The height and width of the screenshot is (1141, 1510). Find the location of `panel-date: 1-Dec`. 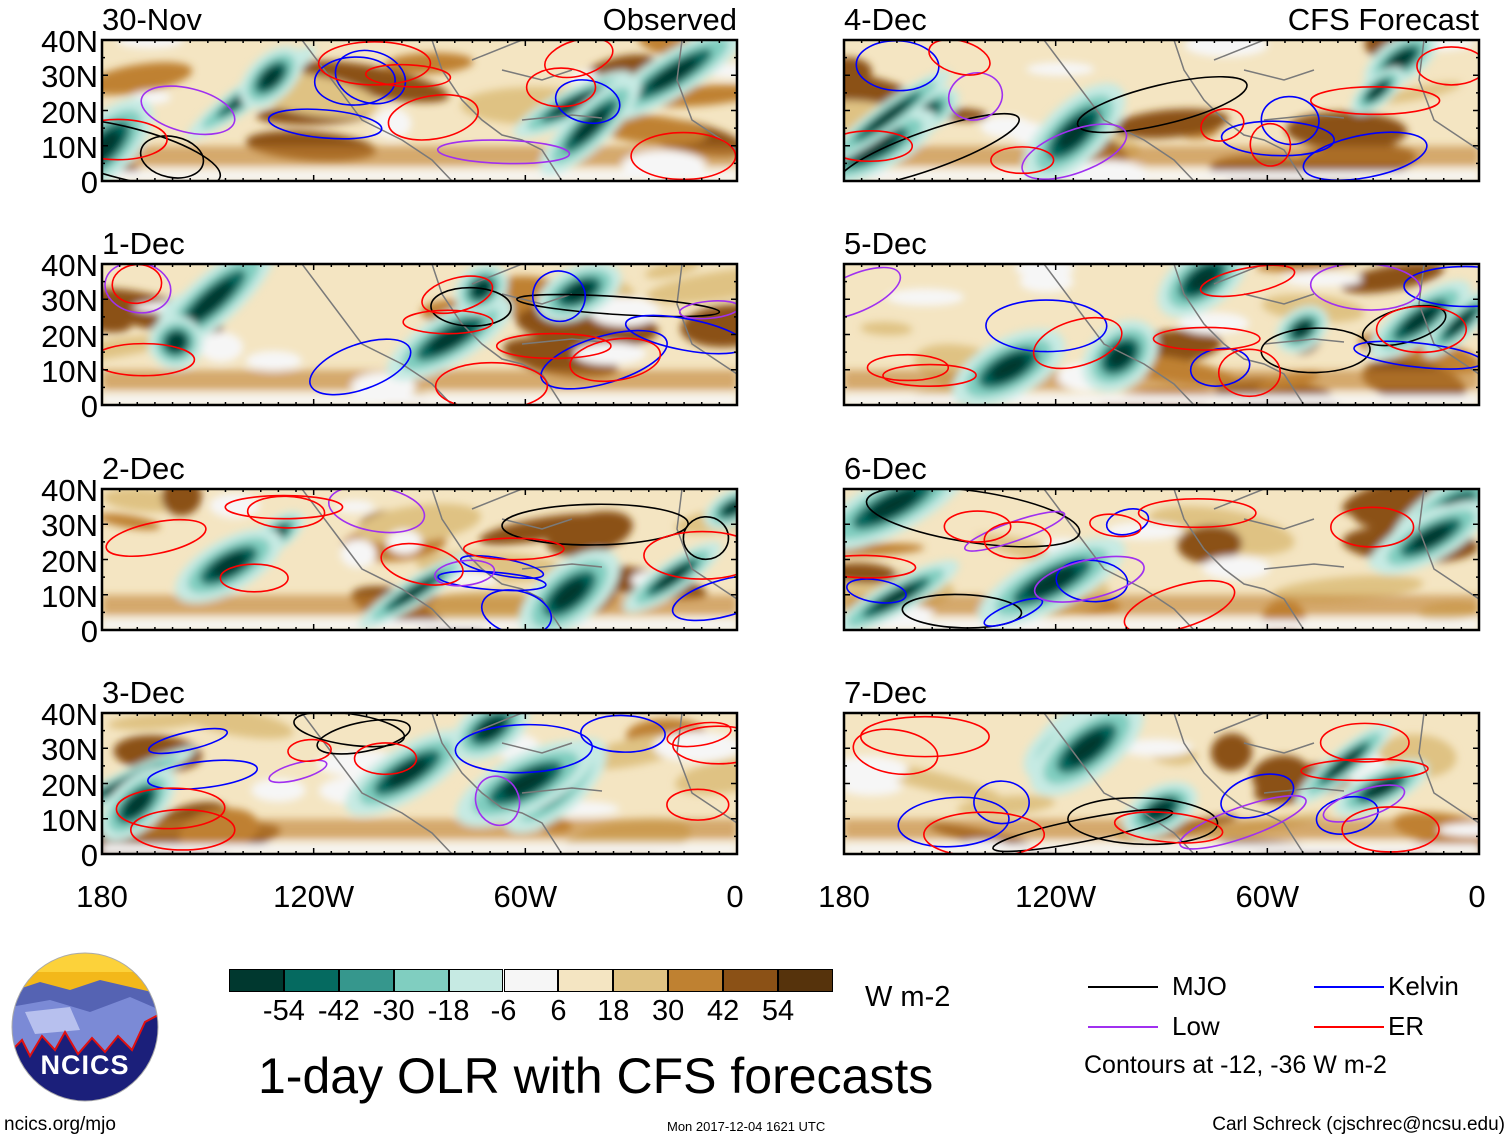

panel-date: 1-Dec is located at coordinates (143, 243).